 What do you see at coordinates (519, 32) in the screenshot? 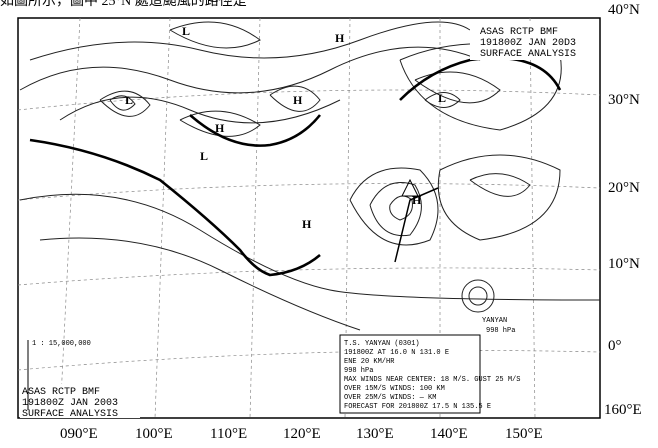
I see `title-top: ASAS RCTP BMF` at bounding box center [519, 32].